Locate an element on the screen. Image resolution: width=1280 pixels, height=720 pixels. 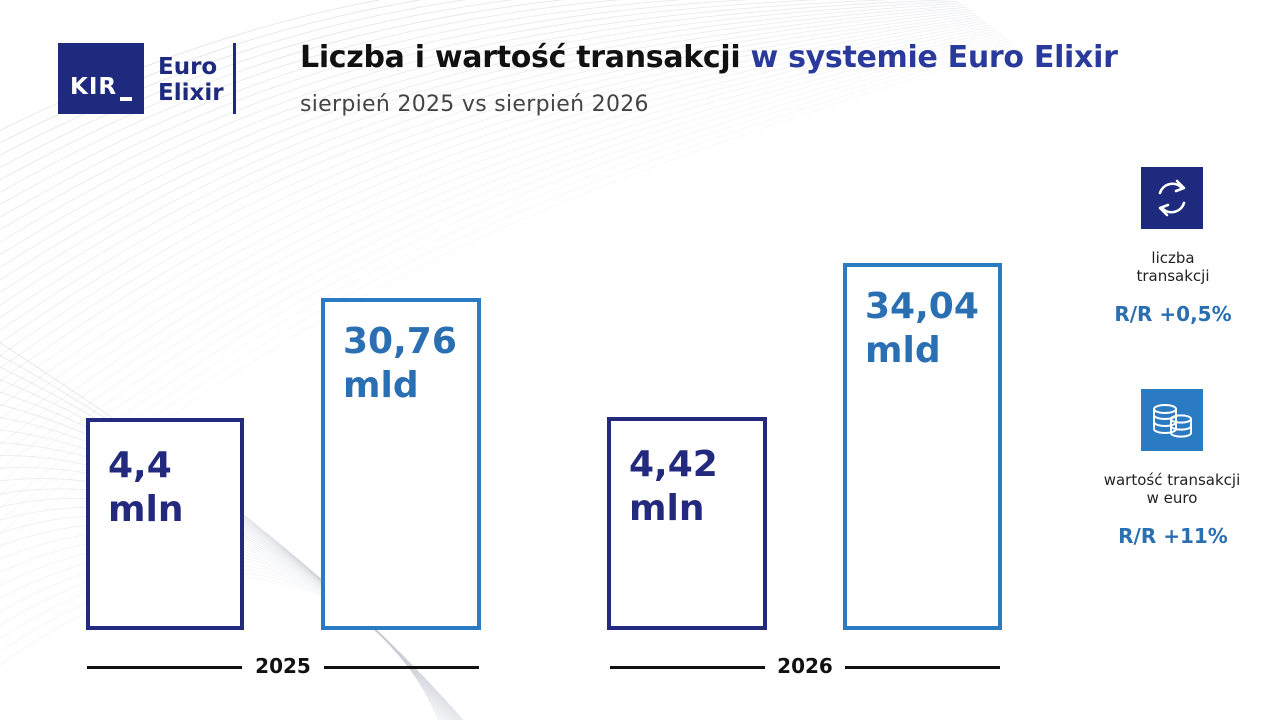
metric-label-count: liczba transakcji is located at coordinates (1173, 267).